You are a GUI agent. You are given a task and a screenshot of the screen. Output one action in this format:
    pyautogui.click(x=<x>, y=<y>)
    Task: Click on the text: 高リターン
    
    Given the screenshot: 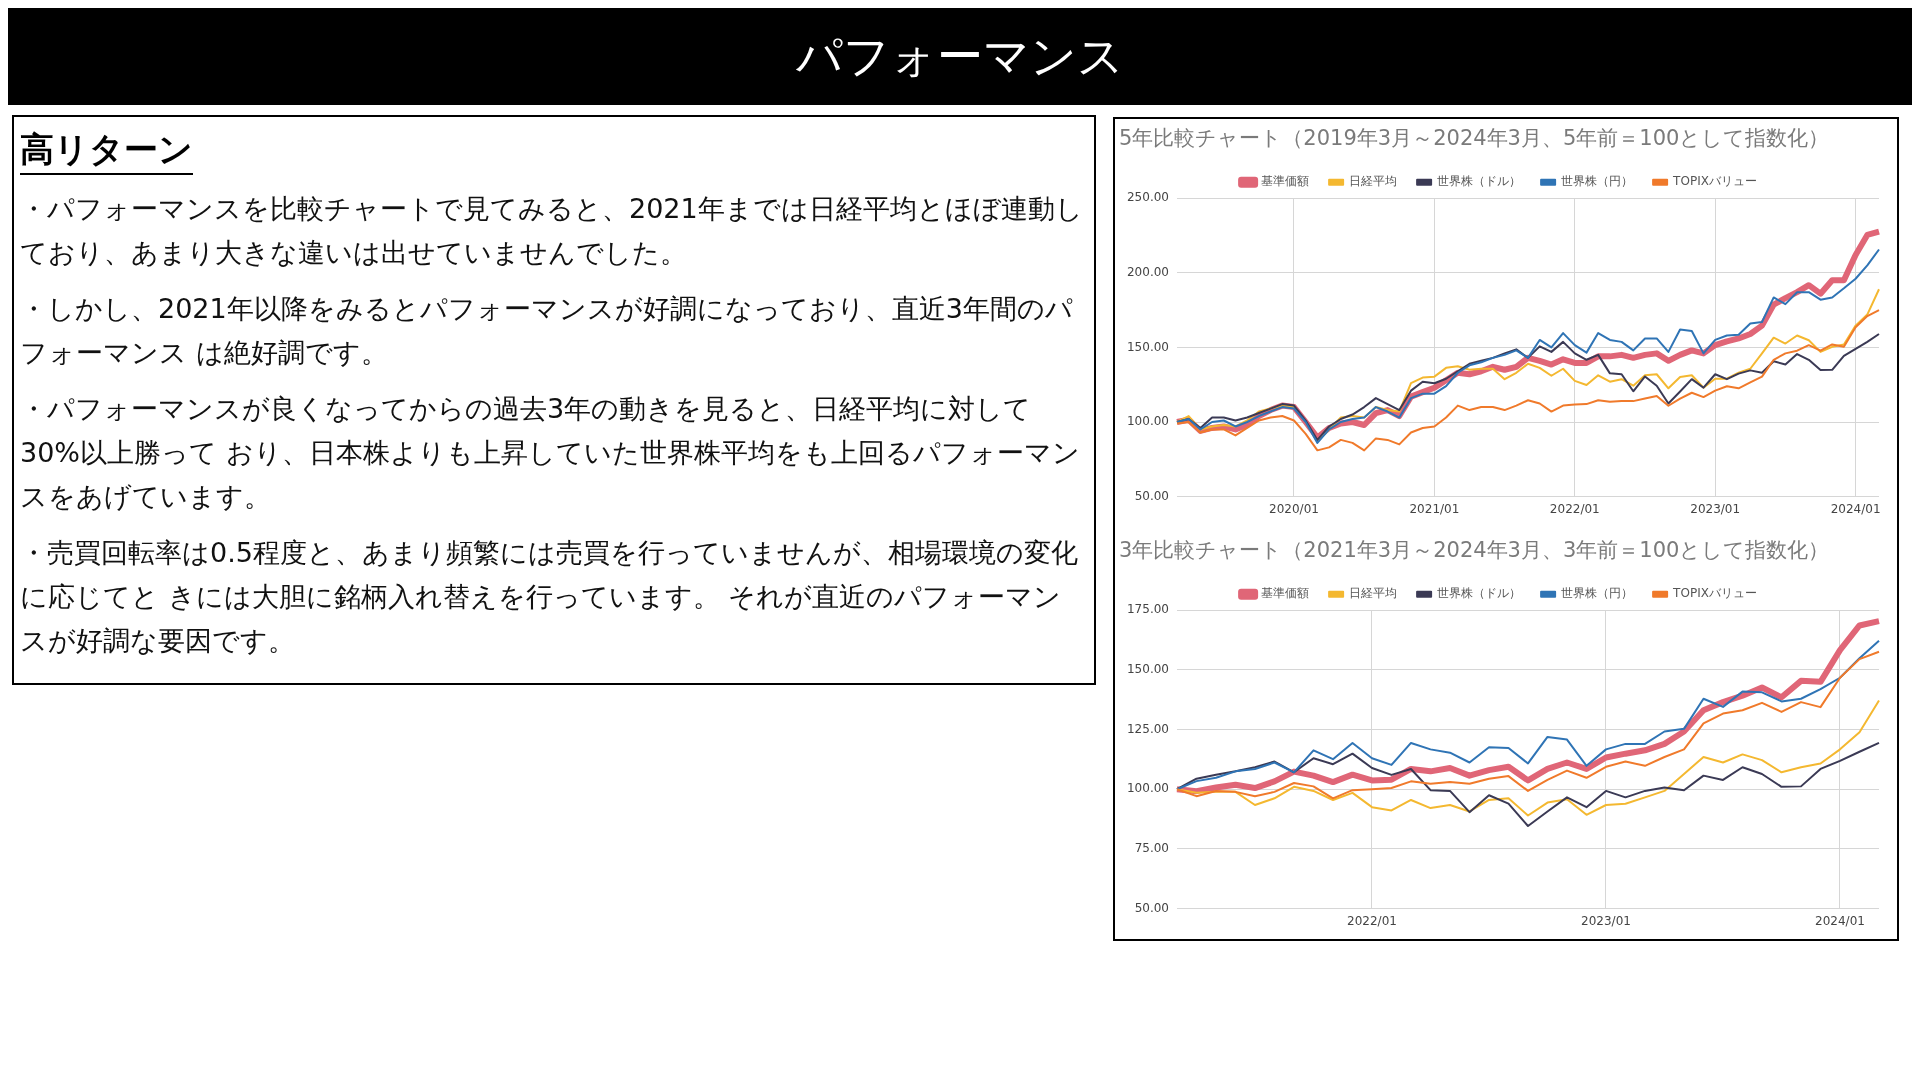 What is the action you would take?
    pyautogui.click(x=106, y=151)
    